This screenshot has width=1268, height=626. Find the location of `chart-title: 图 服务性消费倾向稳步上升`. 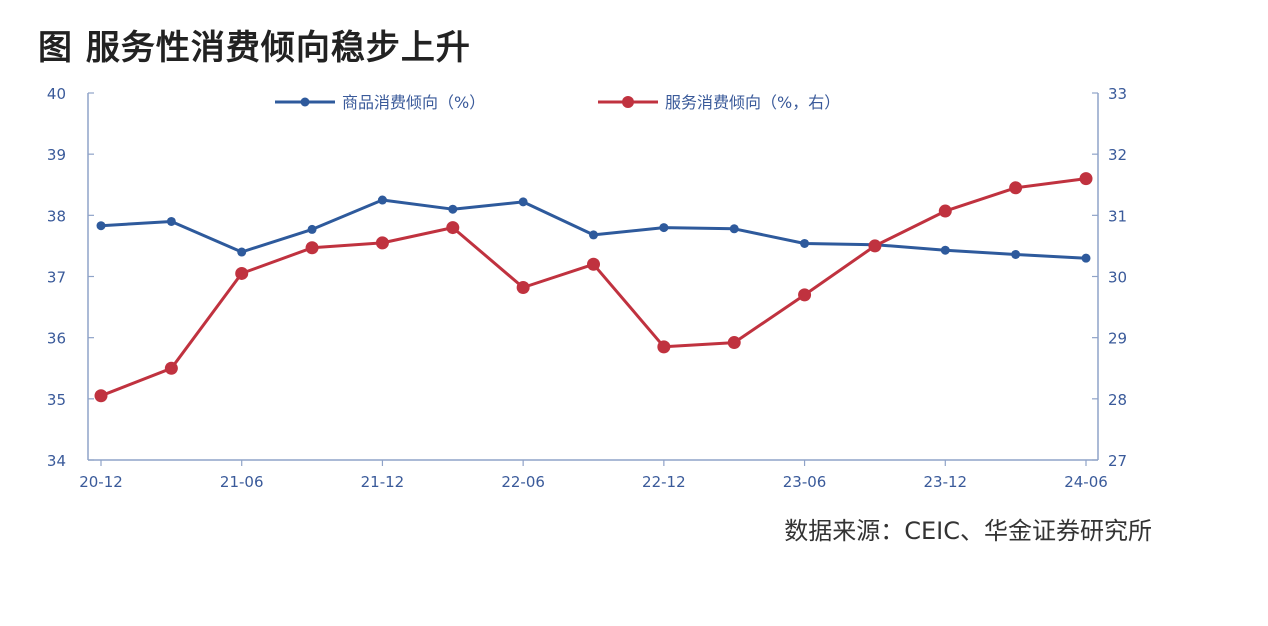

chart-title: 图 服务性消费倾向稳步上升 is located at coordinates (254, 48).